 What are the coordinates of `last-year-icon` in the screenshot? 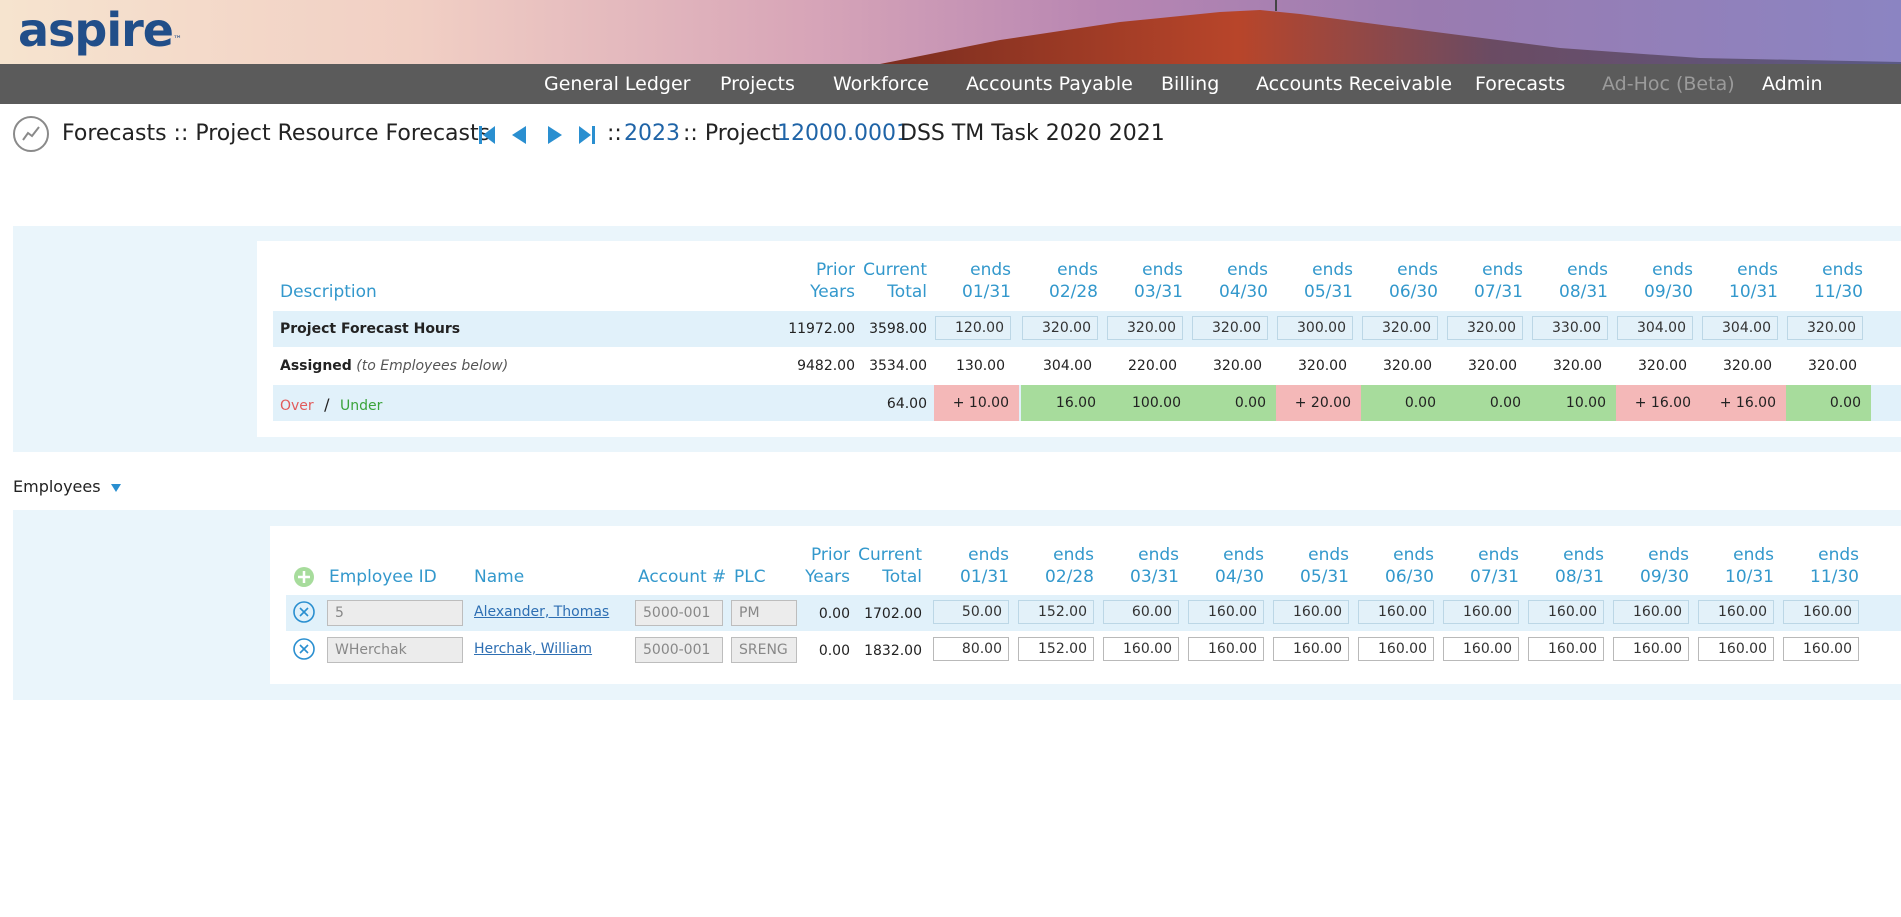 It's located at (587, 135).